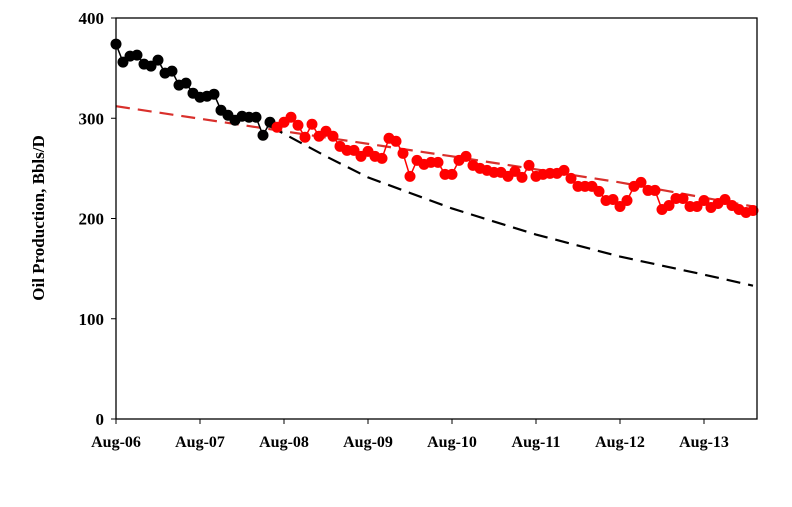  Describe the element at coordinates (284, 442) in the screenshot. I see `x-tick-label: Aug-08` at that location.